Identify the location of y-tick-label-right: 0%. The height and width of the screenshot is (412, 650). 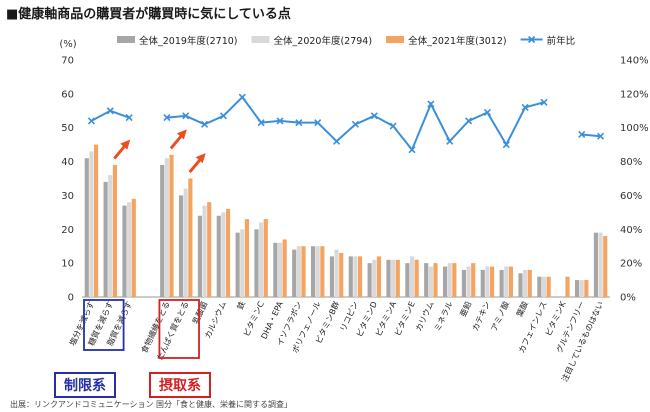
(628, 298).